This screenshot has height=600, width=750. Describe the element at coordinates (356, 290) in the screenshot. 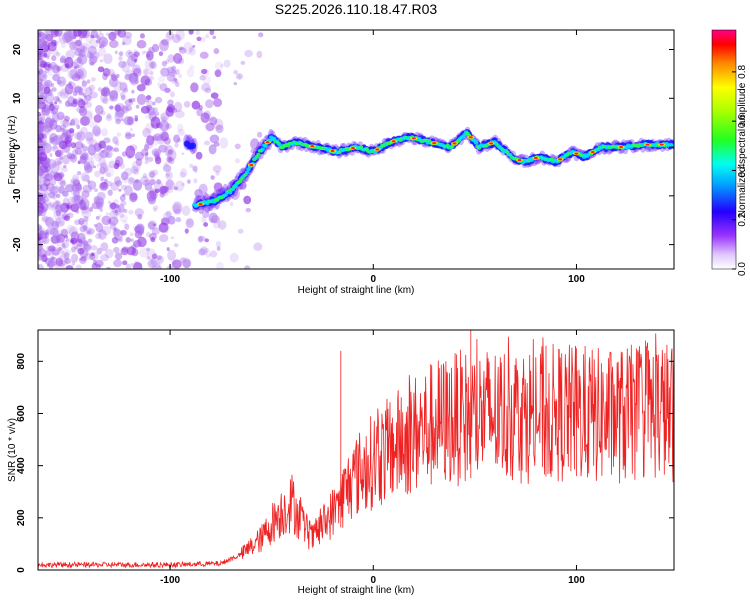

I see `spectrogram-x-label: Height of straight line (km)` at that location.